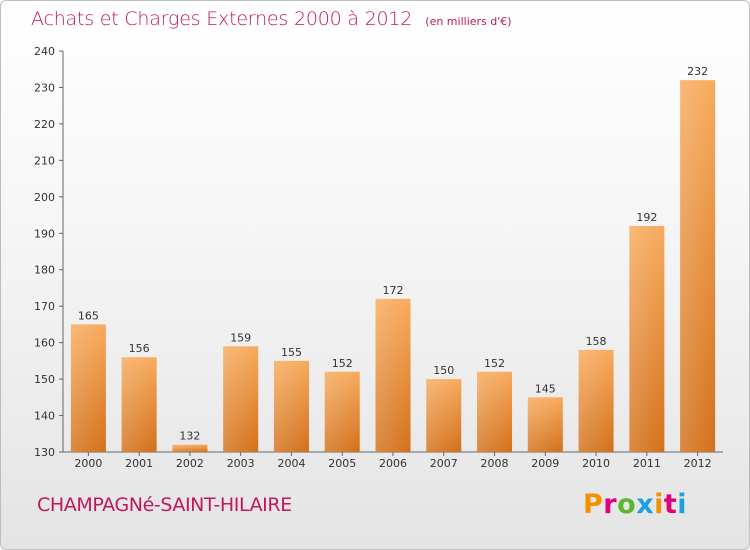  Describe the element at coordinates (545, 463) in the screenshot. I see `x-tick-label: 2009` at that location.